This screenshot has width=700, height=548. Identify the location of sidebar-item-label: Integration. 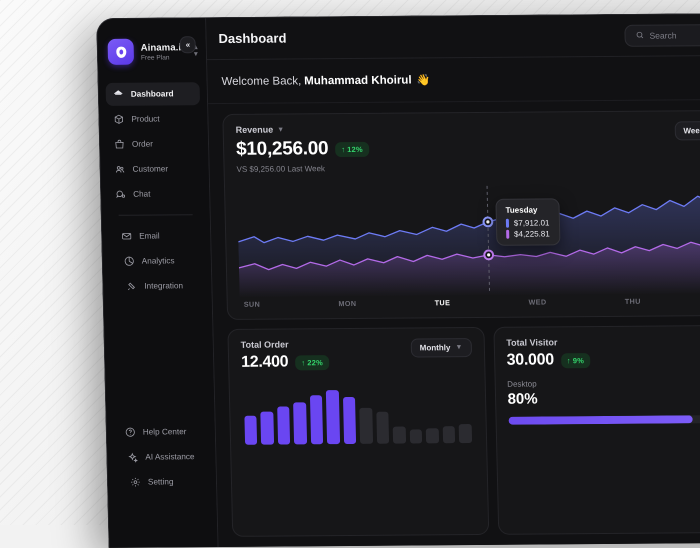
(163, 285).